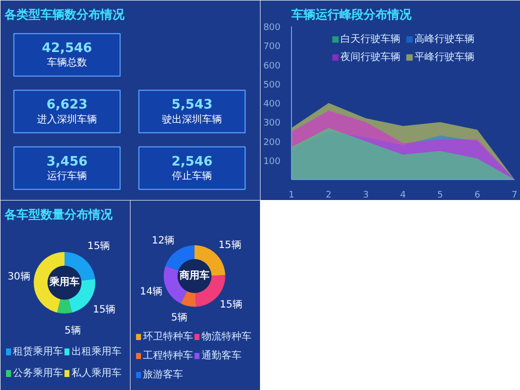 Image resolution: width=520 pixels, height=390 pixels. I want to click on y-tick-label: 600, so click(272, 66).